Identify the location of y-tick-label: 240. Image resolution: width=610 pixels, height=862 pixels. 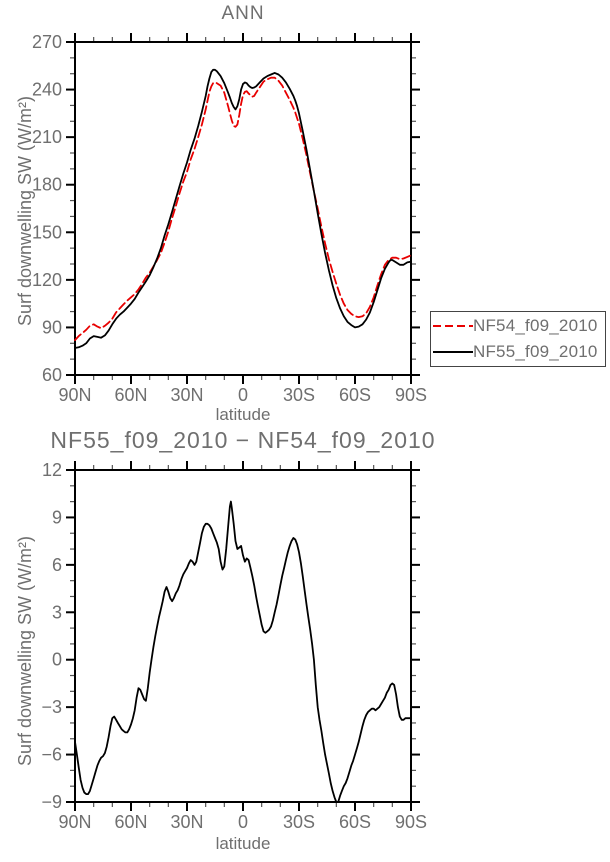
(47, 90).